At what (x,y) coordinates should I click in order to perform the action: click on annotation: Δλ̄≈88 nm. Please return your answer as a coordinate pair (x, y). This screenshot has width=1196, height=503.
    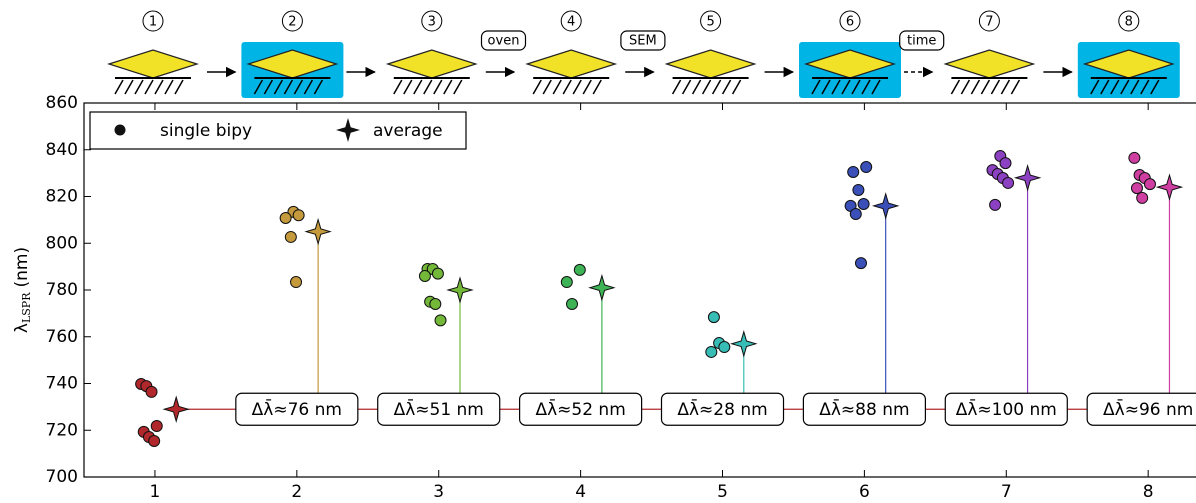
    Looking at the image, I should click on (864, 409).